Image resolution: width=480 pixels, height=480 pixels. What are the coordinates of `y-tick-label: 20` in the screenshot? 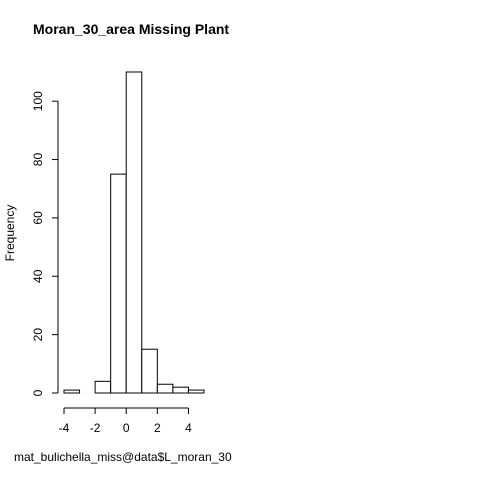 It's located at (38, 335).